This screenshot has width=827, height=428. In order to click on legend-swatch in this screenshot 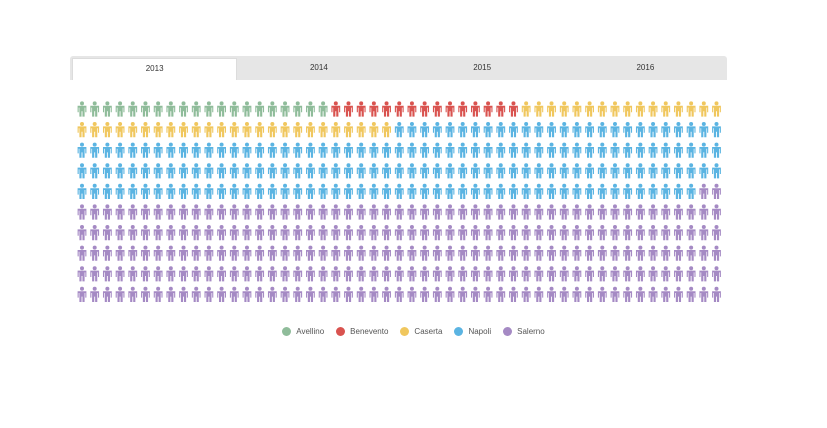, I will do `click(405, 331)`.